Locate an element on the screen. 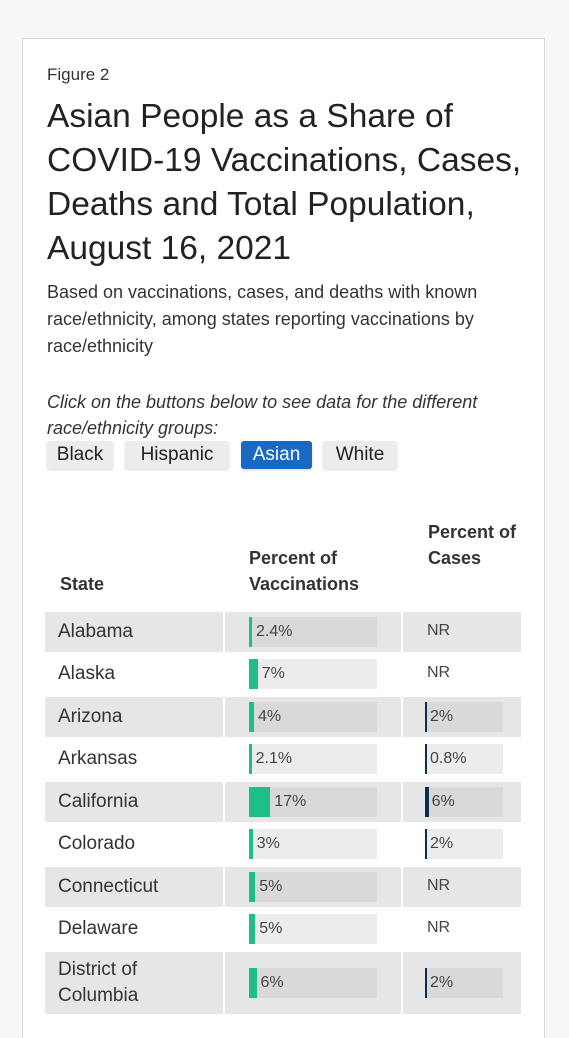  table-row: Delaware 5% NR is located at coordinates (283, 929).